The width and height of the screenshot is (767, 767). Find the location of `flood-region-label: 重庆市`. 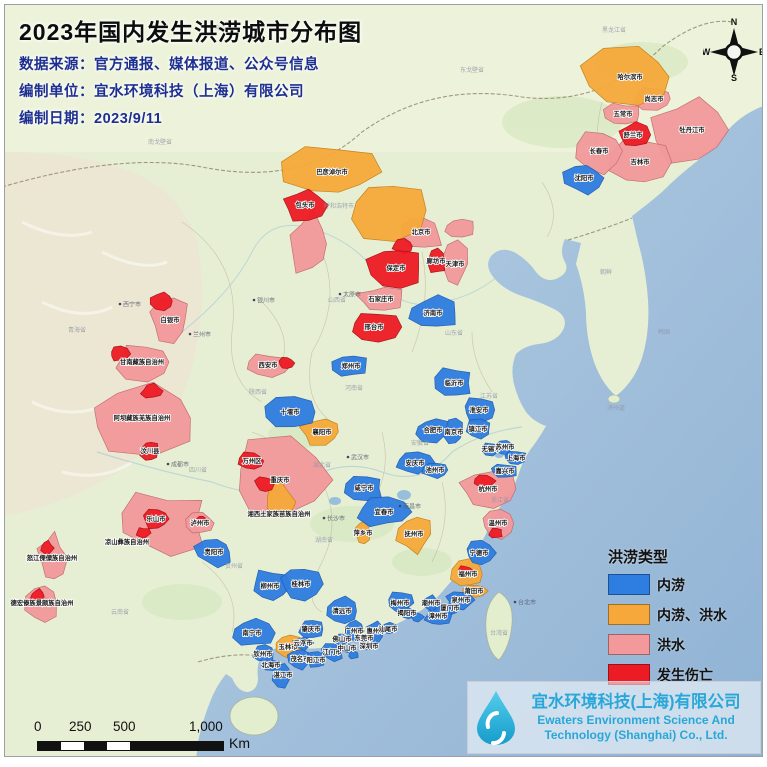

flood-region-label: 重庆市 is located at coordinates (281, 479).